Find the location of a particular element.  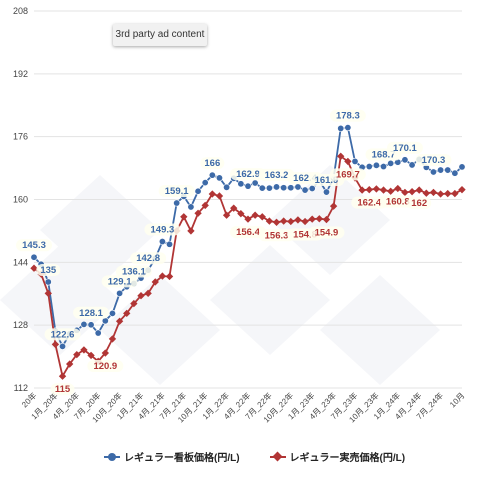

ad-placeholder: 3rd party ad content is located at coordinates (160, 35).